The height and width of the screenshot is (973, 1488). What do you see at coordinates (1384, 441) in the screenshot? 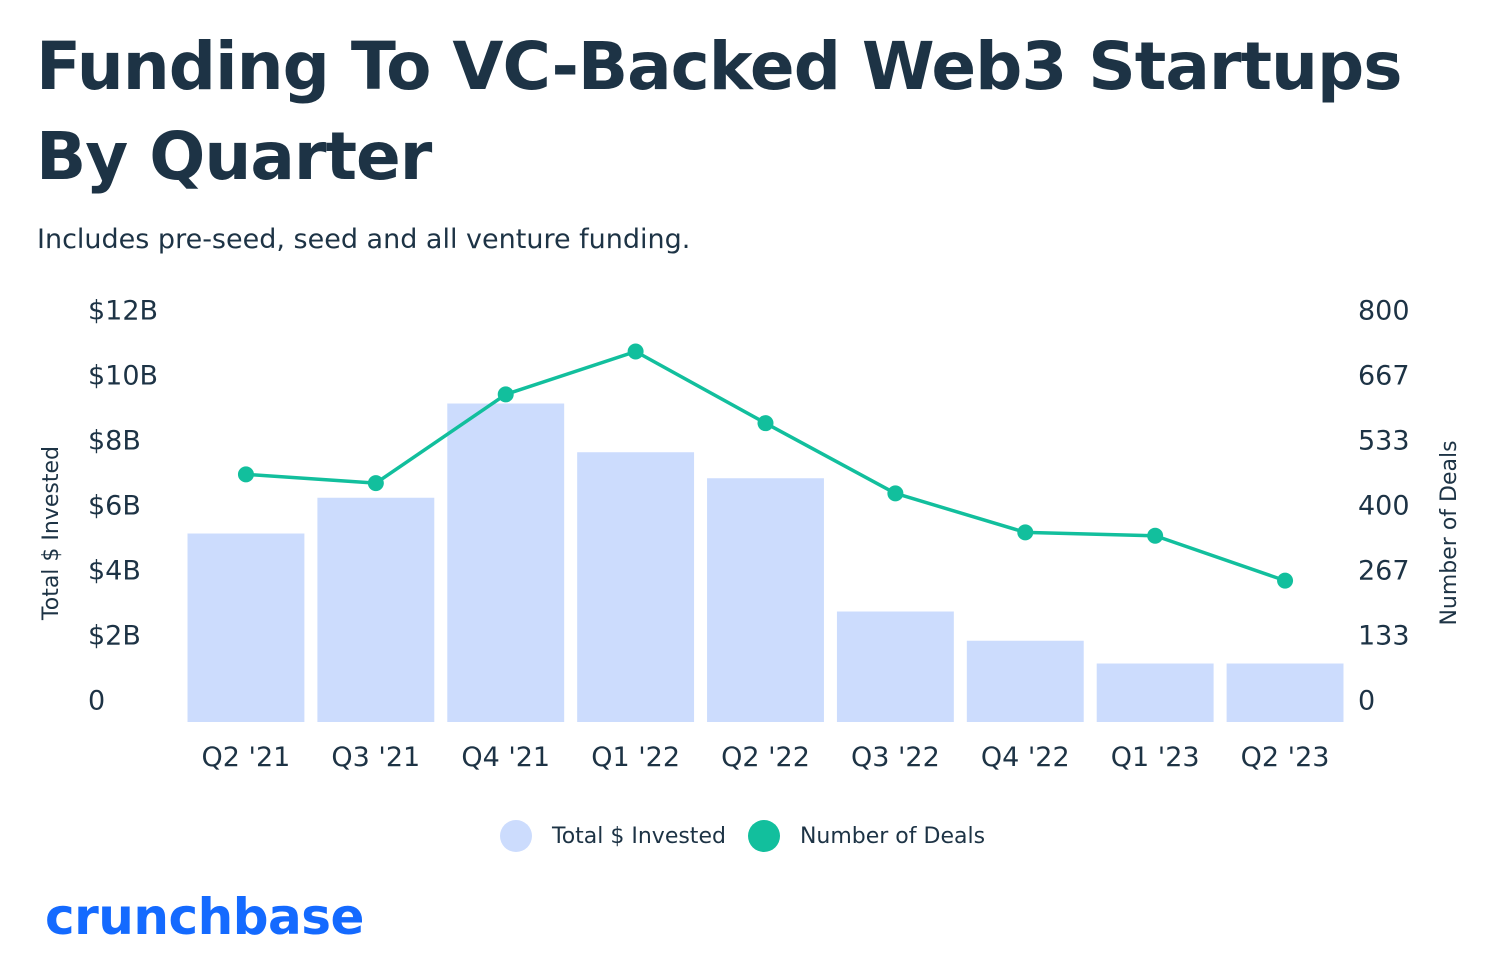
I see `right-axis-tick-label: 533` at bounding box center [1384, 441].